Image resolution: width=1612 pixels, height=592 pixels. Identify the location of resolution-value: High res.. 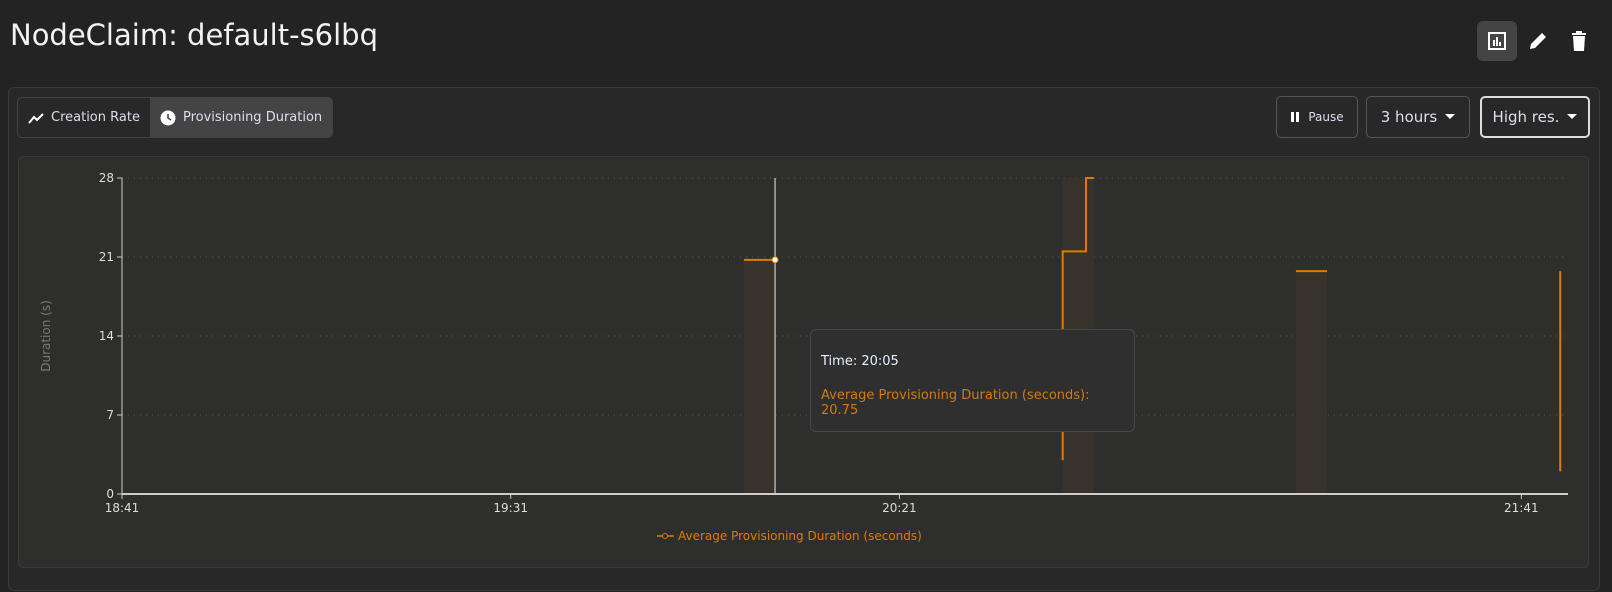
(1526, 117).